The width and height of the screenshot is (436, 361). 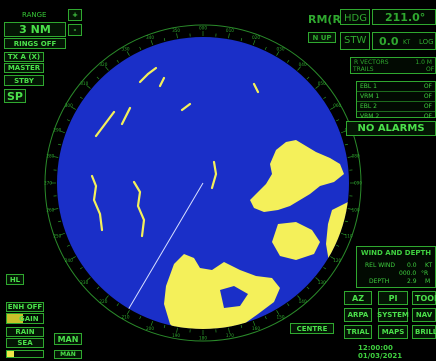 I want to click on bearing-tick-label: 020, so click(x=256, y=37).